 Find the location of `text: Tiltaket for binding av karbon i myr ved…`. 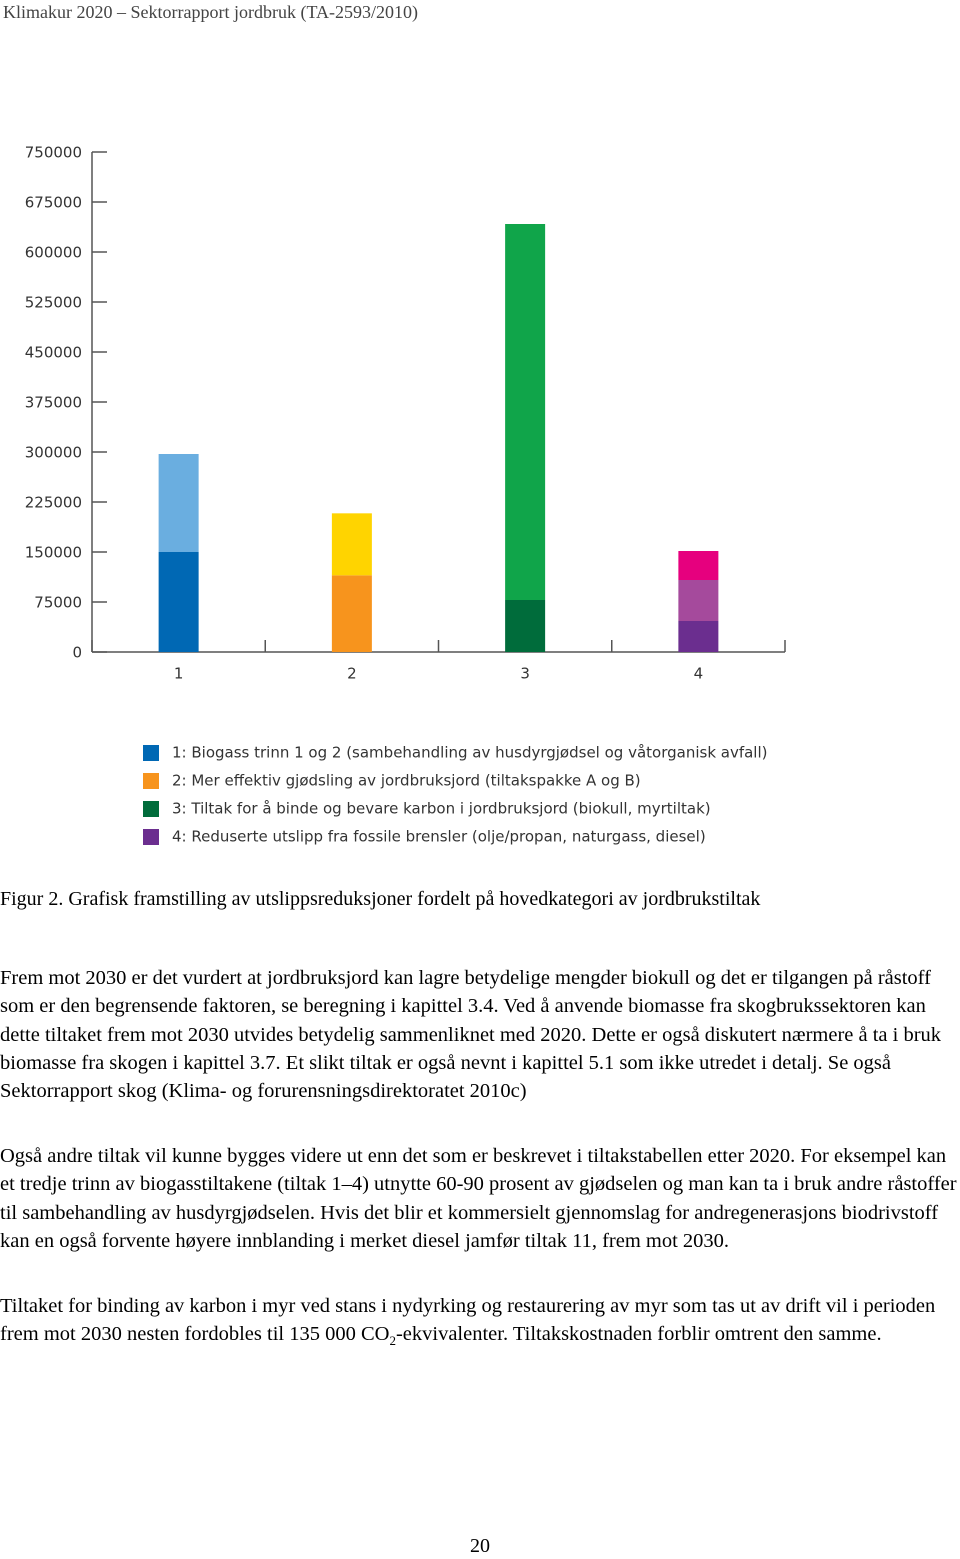

text: Tiltaket for binding av karbon i myr ved… is located at coordinates (468, 1320).